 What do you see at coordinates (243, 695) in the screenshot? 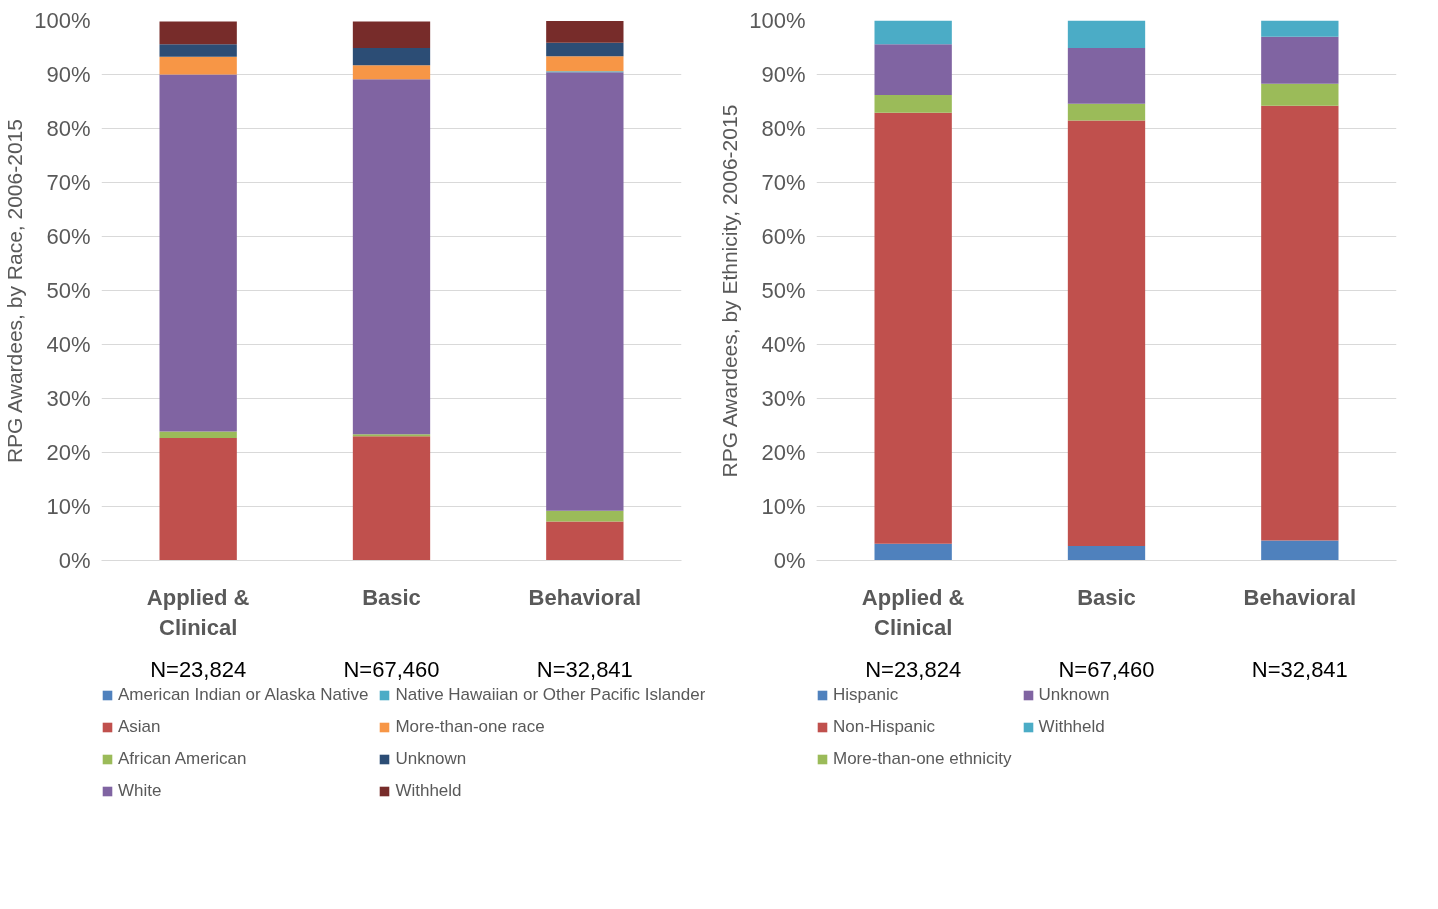
I see `legend-label: American Indian or Alaska Native` at bounding box center [243, 695].